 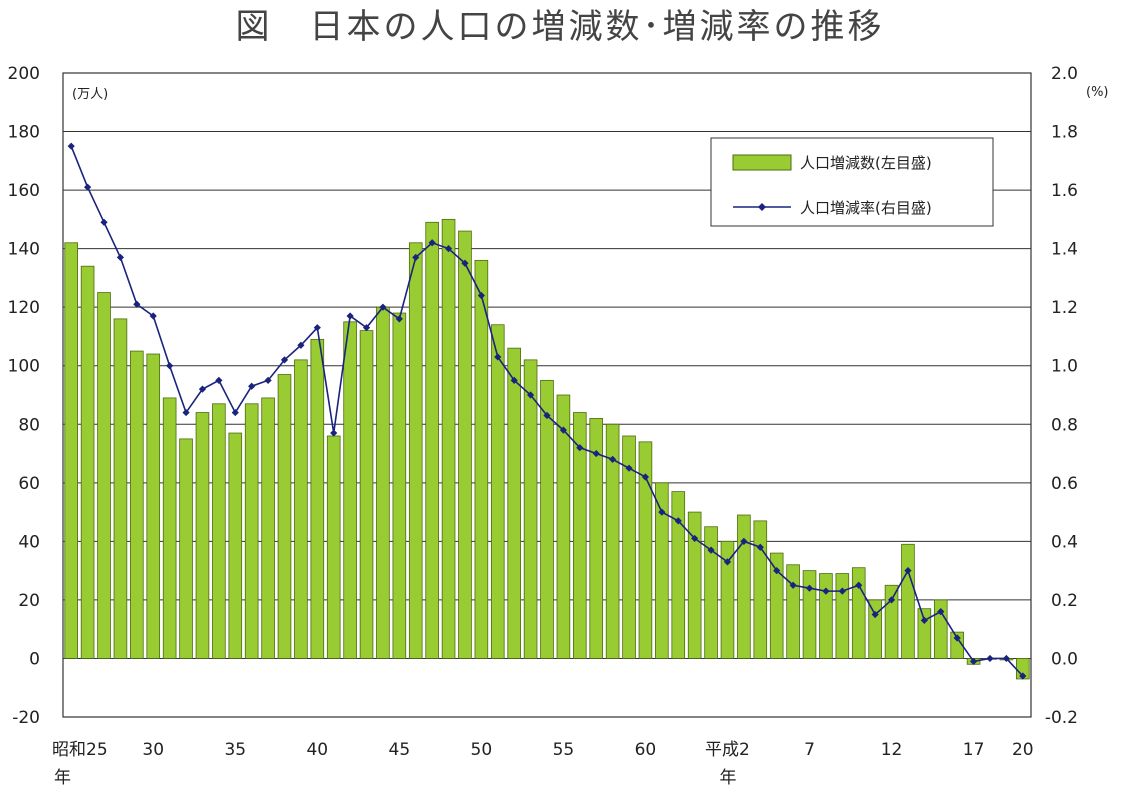 What do you see at coordinates (1064, 74) in the screenshot?
I see `right-tick-label: 2.0` at bounding box center [1064, 74].